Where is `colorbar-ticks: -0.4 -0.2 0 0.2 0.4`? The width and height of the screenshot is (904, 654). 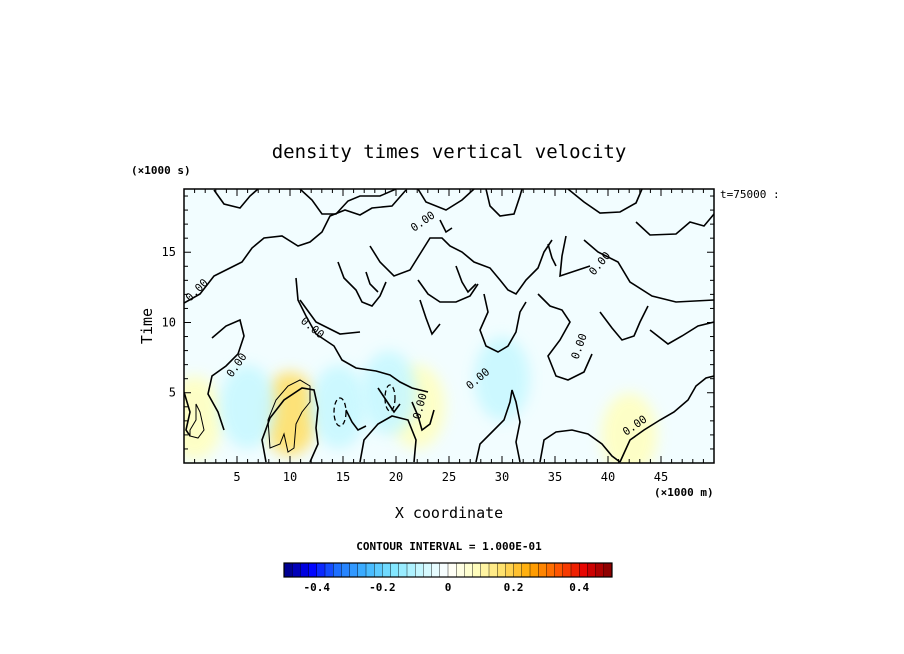 colorbar-ticks: -0.4 -0.2 0 0.2 0.4 is located at coordinates (447, 587).